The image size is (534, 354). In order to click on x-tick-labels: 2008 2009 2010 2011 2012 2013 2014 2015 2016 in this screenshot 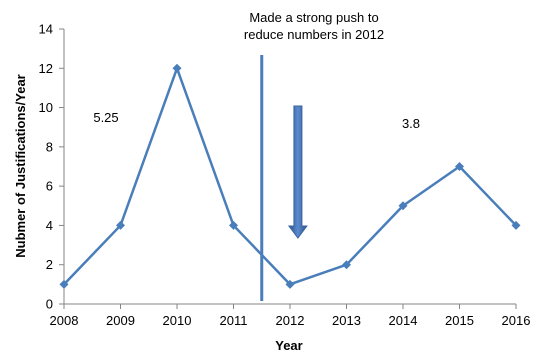, I will do `click(290, 320)`.